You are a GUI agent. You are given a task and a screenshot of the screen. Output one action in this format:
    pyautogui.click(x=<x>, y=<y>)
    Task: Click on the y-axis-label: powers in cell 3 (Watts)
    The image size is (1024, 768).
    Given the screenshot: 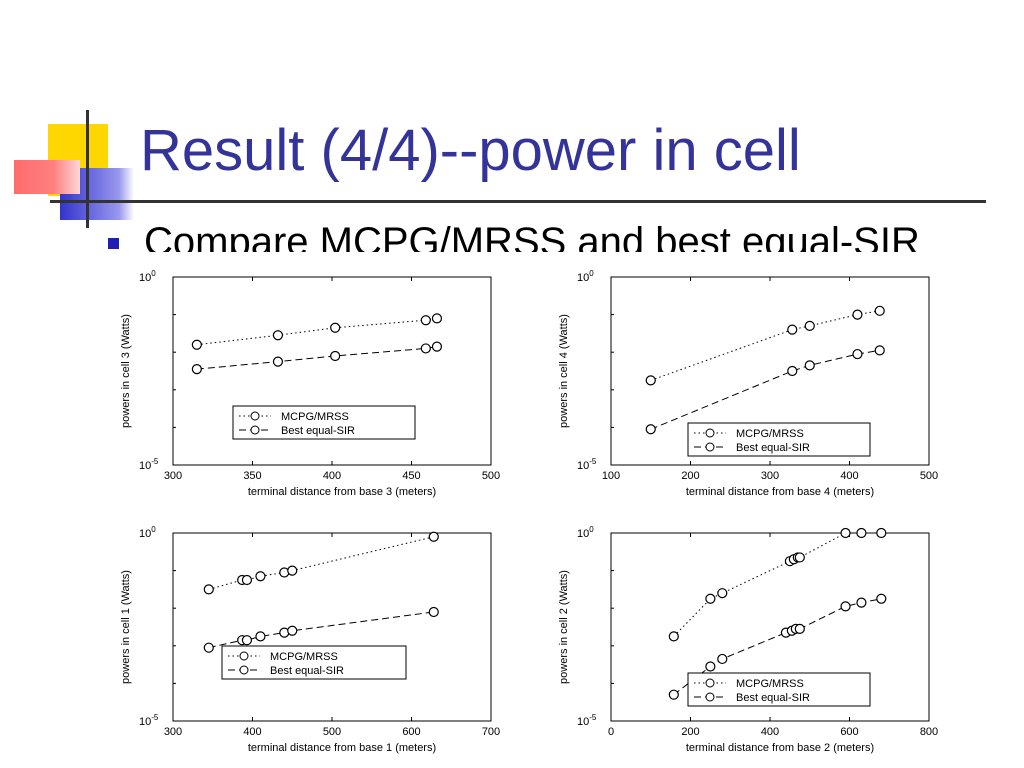 What is the action you would take?
    pyautogui.click(x=126, y=371)
    